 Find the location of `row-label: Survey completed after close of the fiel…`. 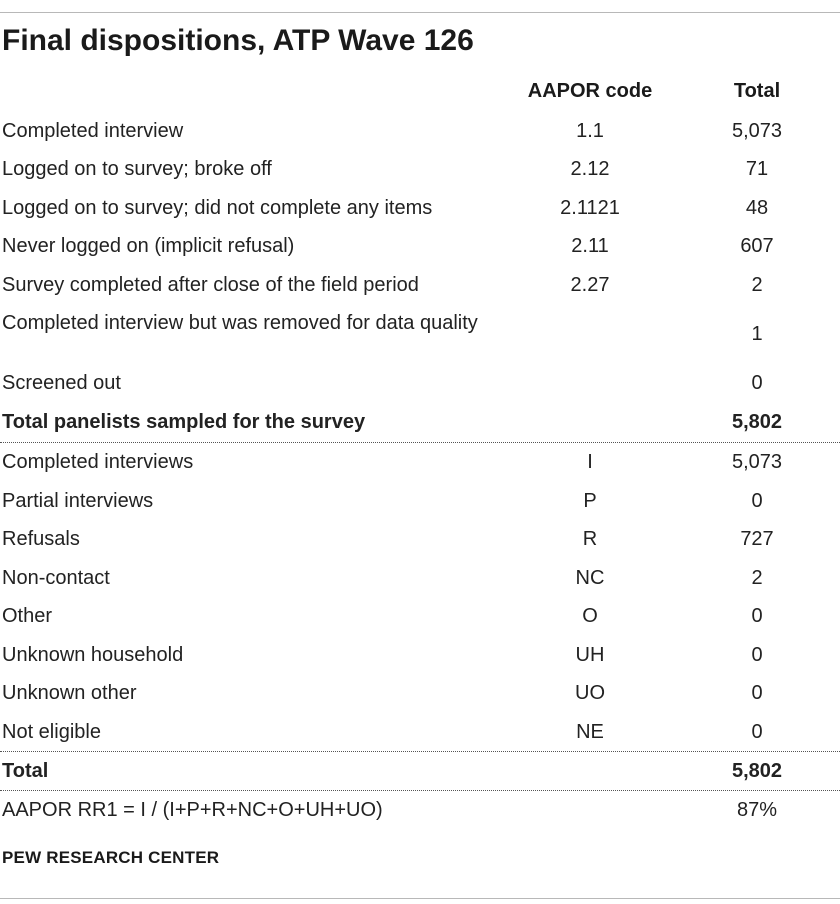

row-label: Survey completed after close of the fiel… is located at coordinates (210, 285).